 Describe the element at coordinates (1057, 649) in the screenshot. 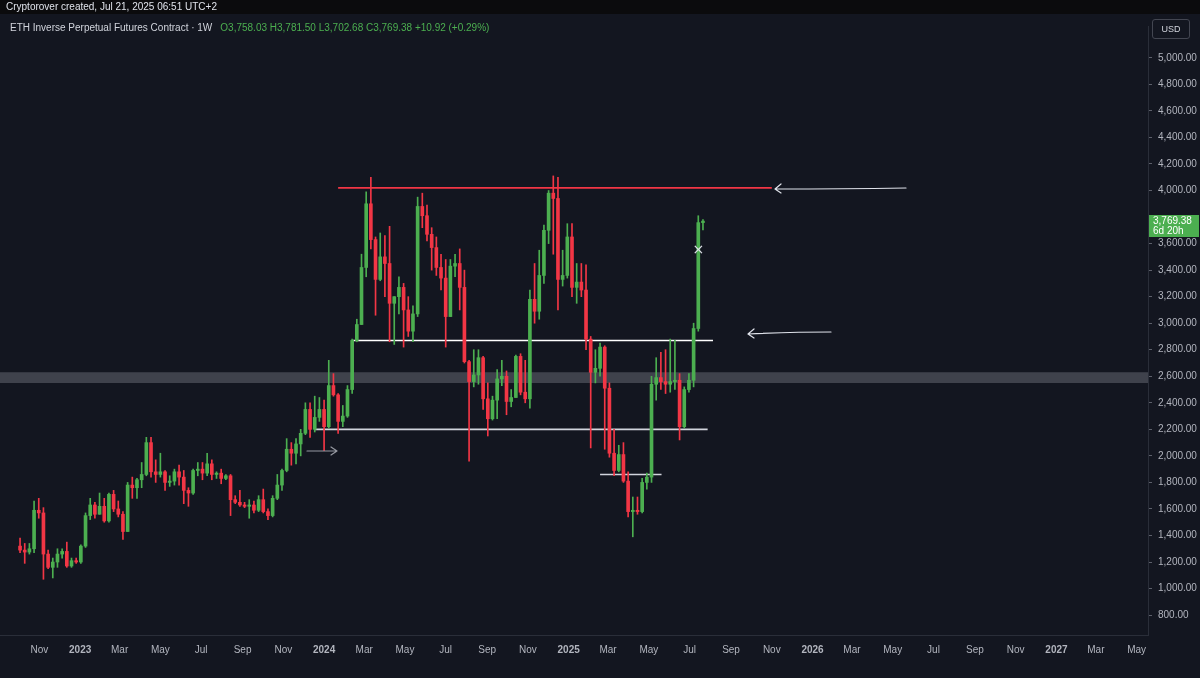

I see `x-tick-label: 2027` at that location.